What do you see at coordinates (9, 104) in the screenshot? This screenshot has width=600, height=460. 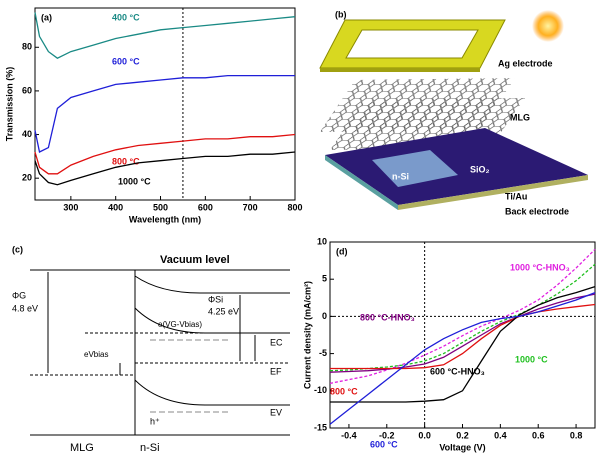 I see `y-axis-label: Transmission (%)` at bounding box center [9, 104].